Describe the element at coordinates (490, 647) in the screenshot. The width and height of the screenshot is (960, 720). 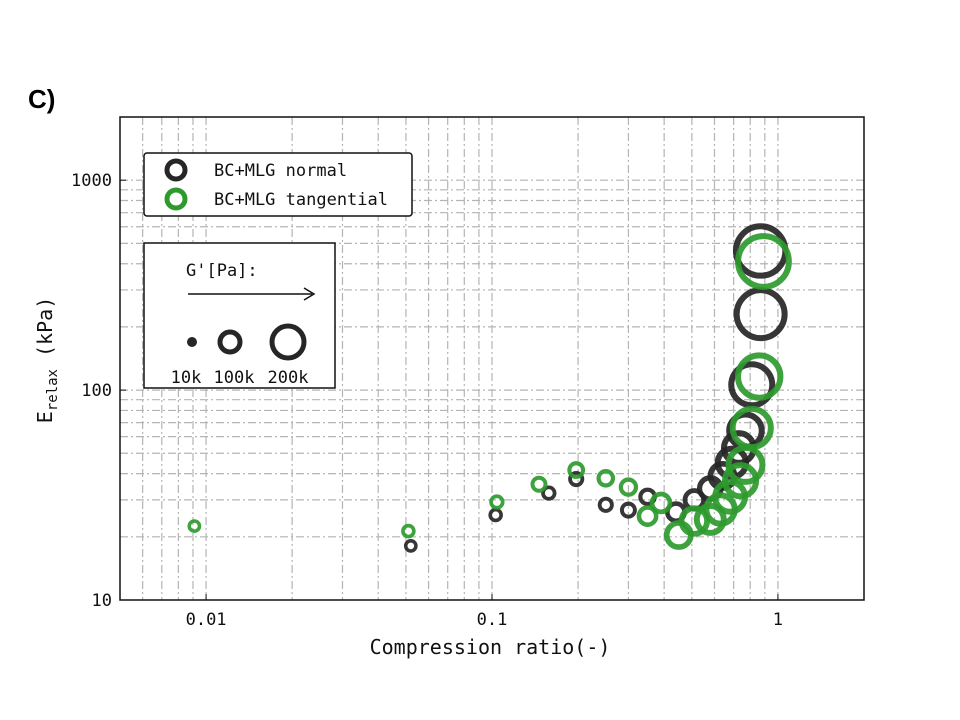
I see `x-axis-label: Compression ratio(-)` at that location.